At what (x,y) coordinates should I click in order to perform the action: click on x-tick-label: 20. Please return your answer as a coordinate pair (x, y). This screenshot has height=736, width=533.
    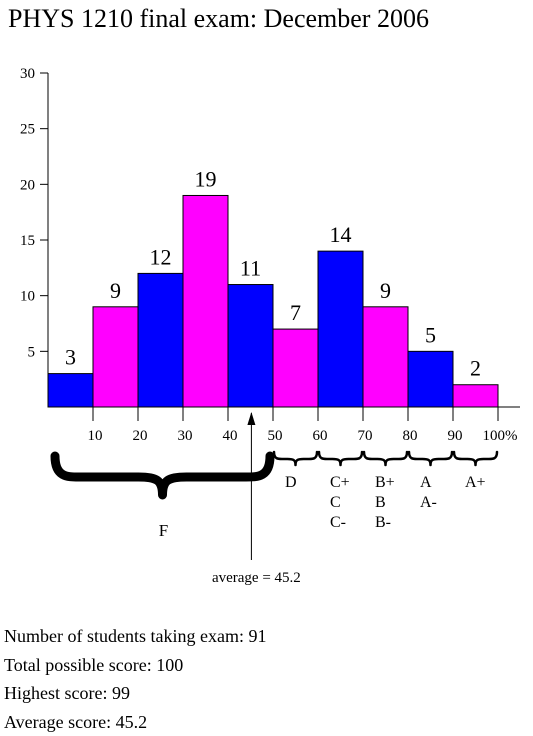
    Looking at the image, I should click on (140, 436).